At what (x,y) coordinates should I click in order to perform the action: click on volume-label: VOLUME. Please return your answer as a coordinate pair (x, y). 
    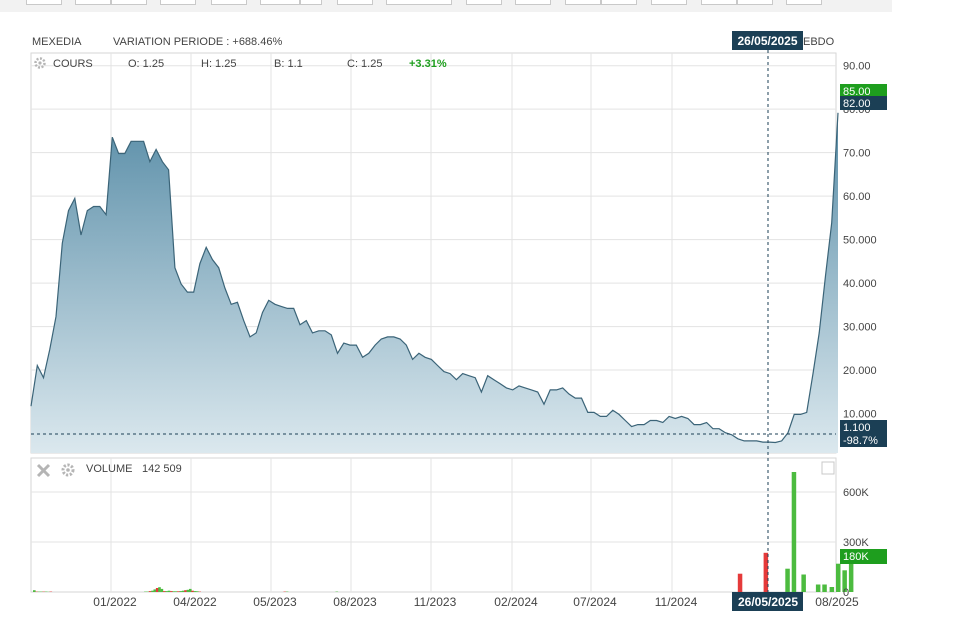
    Looking at the image, I should click on (109, 469).